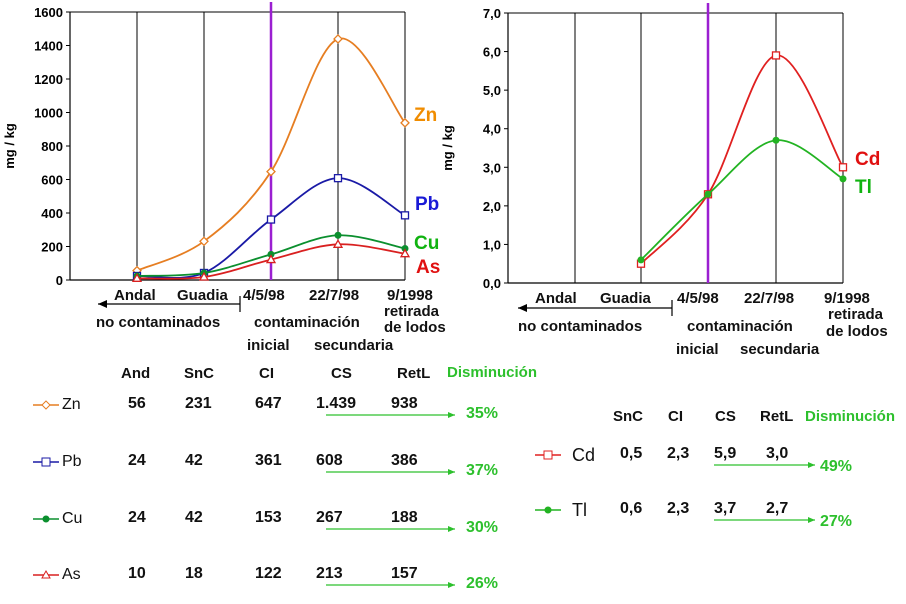  Describe the element at coordinates (264, 295) in the screenshot. I see `x-label-date1: 4/5/98` at that location.